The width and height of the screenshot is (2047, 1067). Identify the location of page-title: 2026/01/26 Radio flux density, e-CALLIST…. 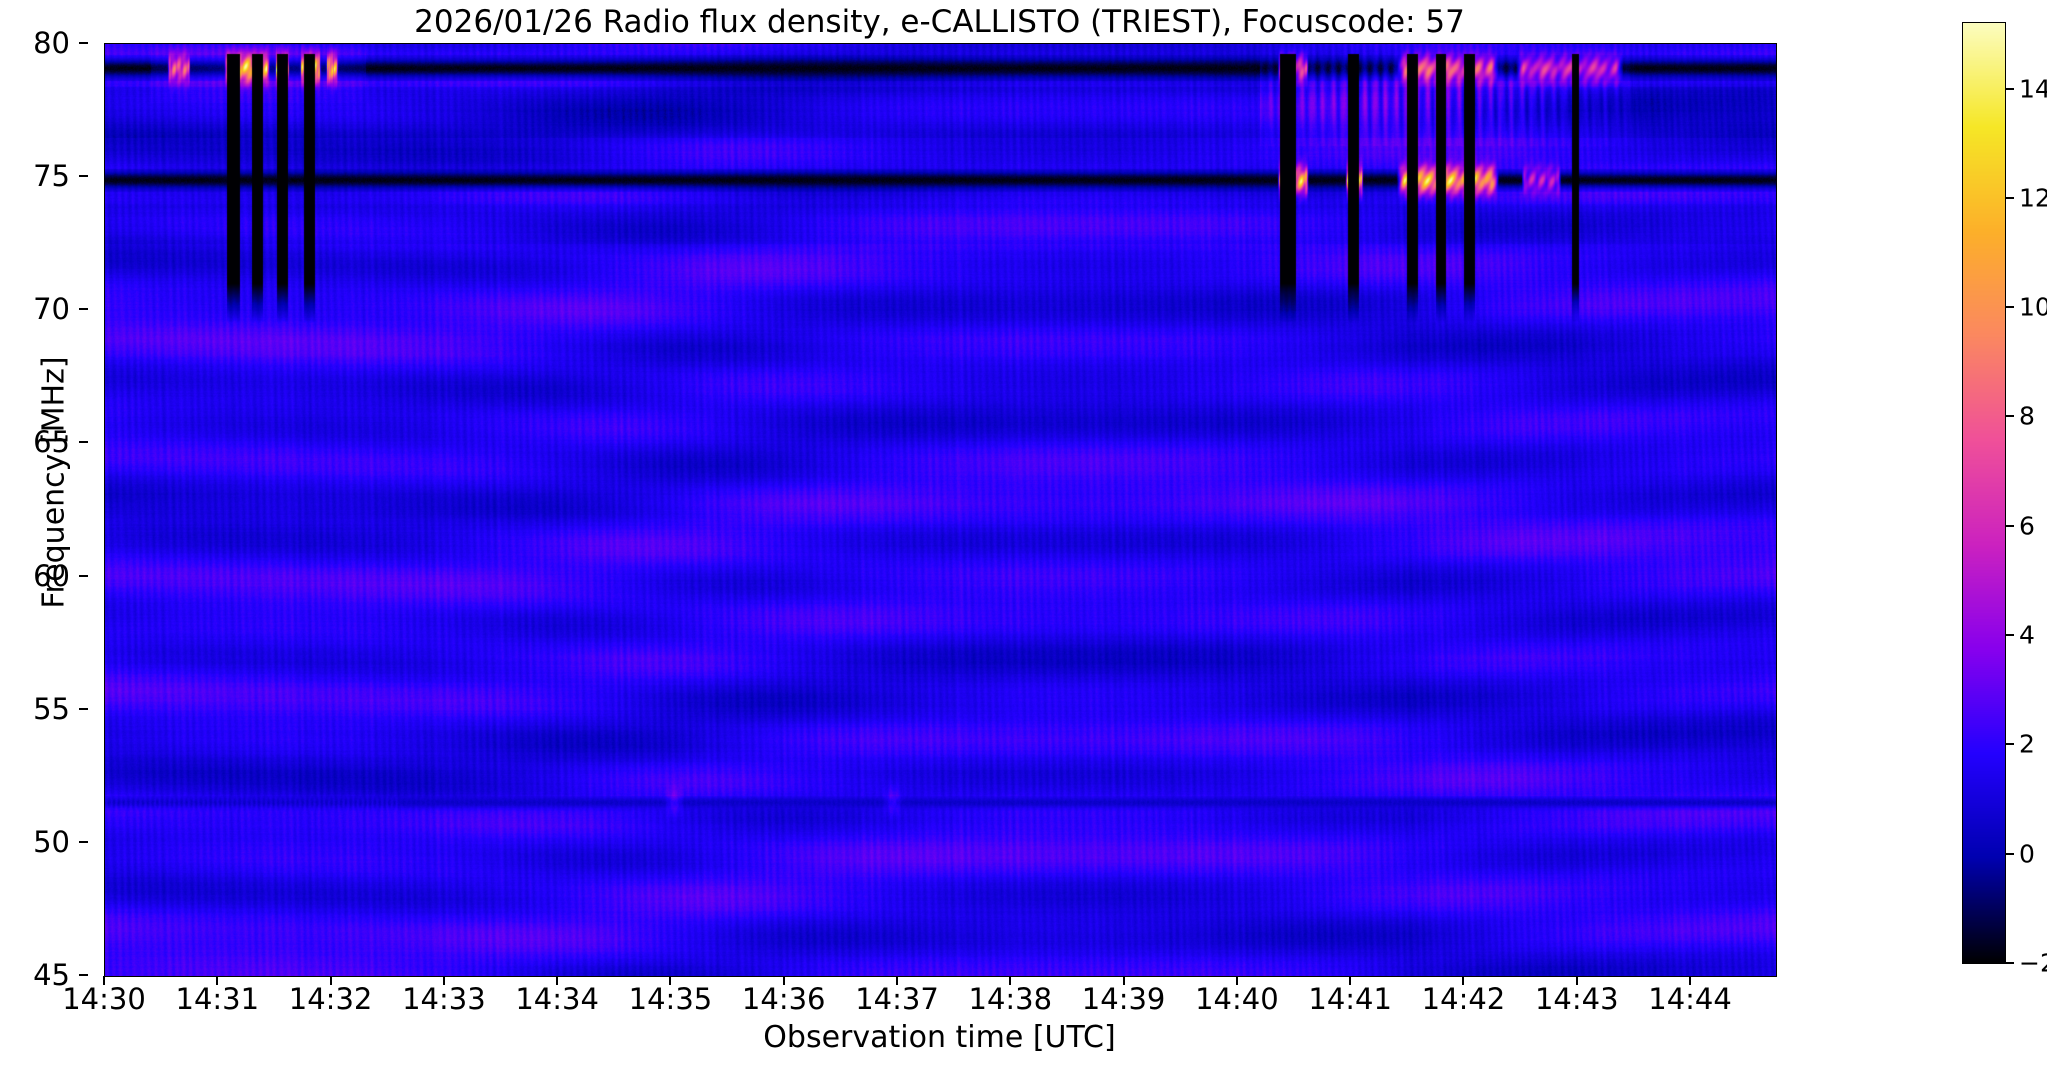
(939, 22).